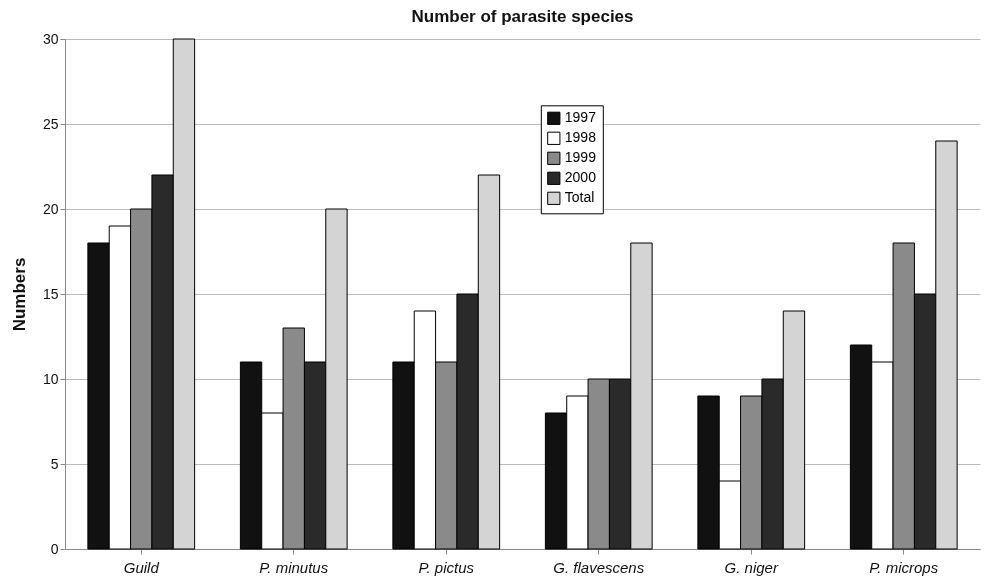 The height and width of the screenshot is (583, 1004). What do you see at coordinates (904, 567) in the screenshot?
I see `x-tick-label: P. microps` at bounding box center [904, 567].